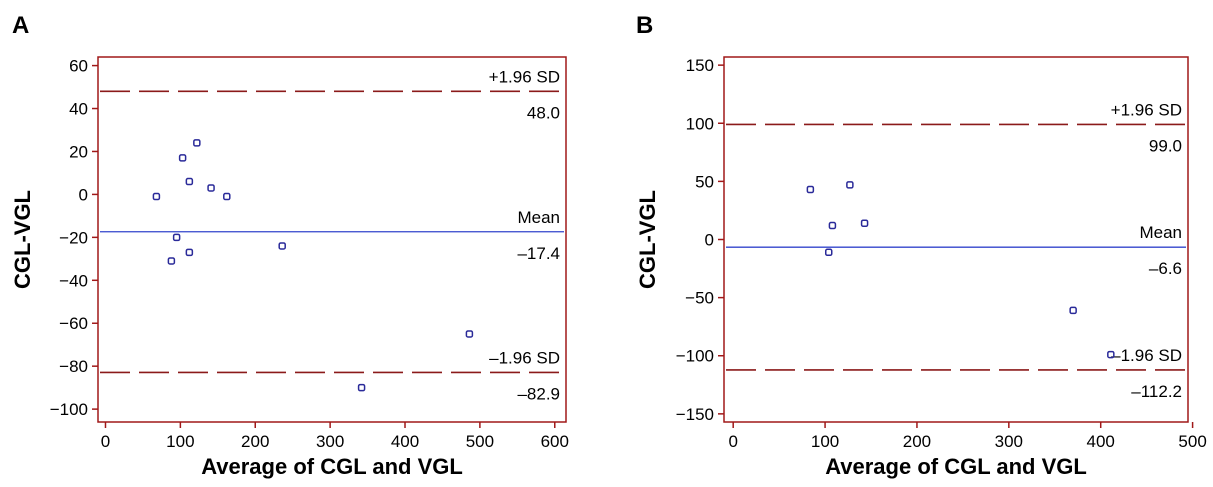 The height and width of the screenshot is (487, 1213). What do you see at coordinates (1165, 145) in the screenshot?
I see `reference-line-value: 99.0` at bounding box center [1165, 145].